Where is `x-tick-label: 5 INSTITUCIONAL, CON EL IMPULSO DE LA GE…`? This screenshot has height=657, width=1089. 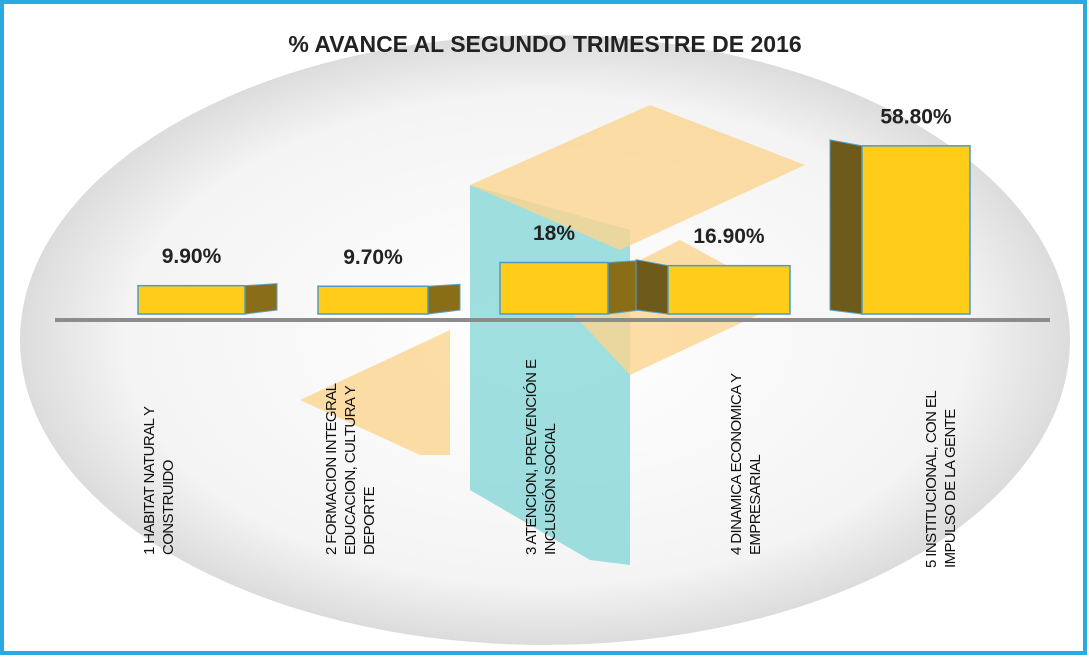
x-tick-label: 5 INSTITUCIONAL, CON EL IMPULSO DE LA GE… is located at coordinates (941, 479).